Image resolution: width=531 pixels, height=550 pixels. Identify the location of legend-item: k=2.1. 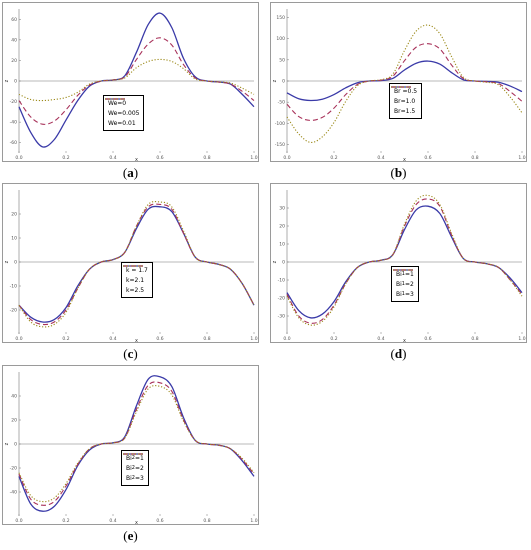
(135, 275).